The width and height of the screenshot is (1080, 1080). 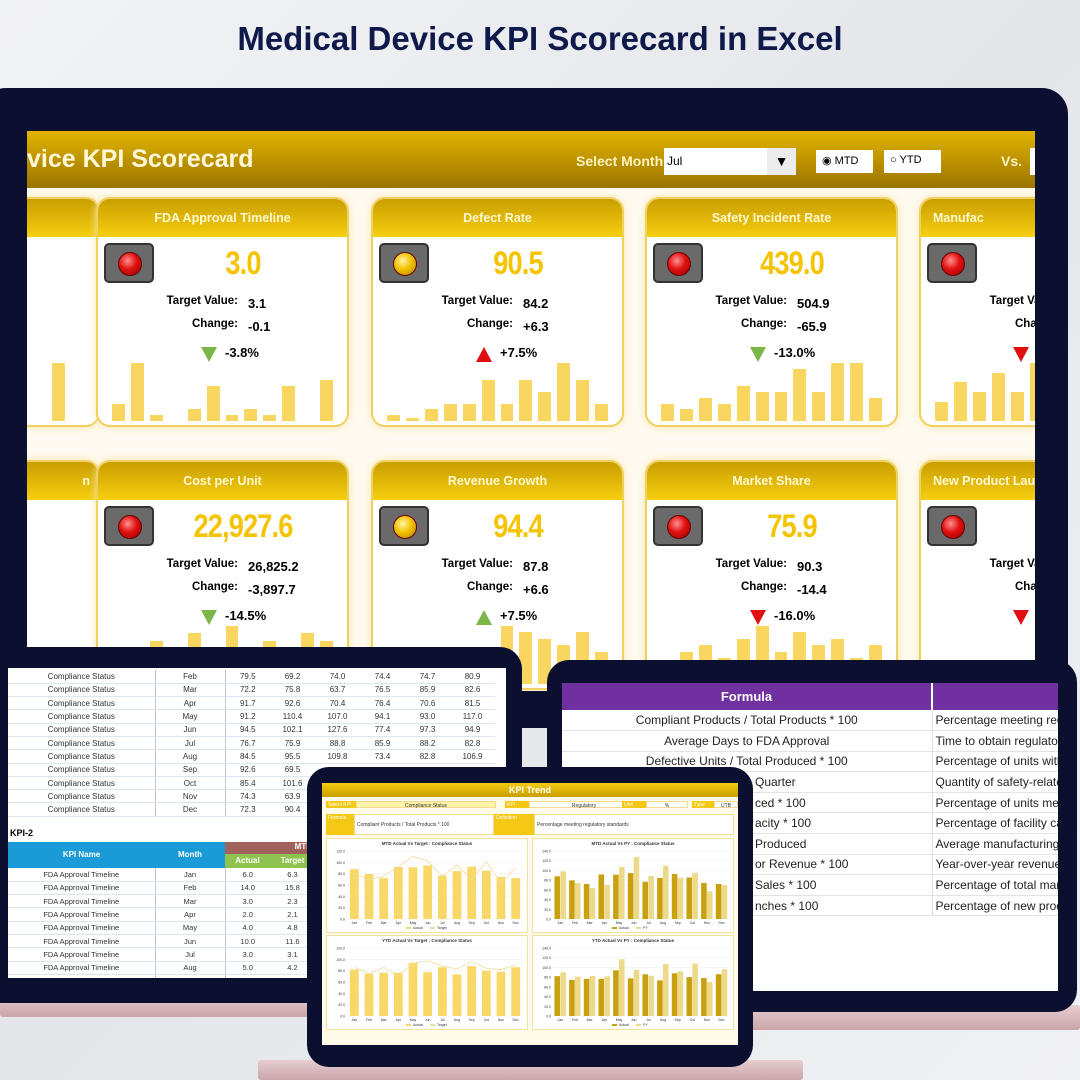 What do you see at coordinates (667, 805) in the screenshot?
I see `unit-field: %` at bounding box center [667, 805].